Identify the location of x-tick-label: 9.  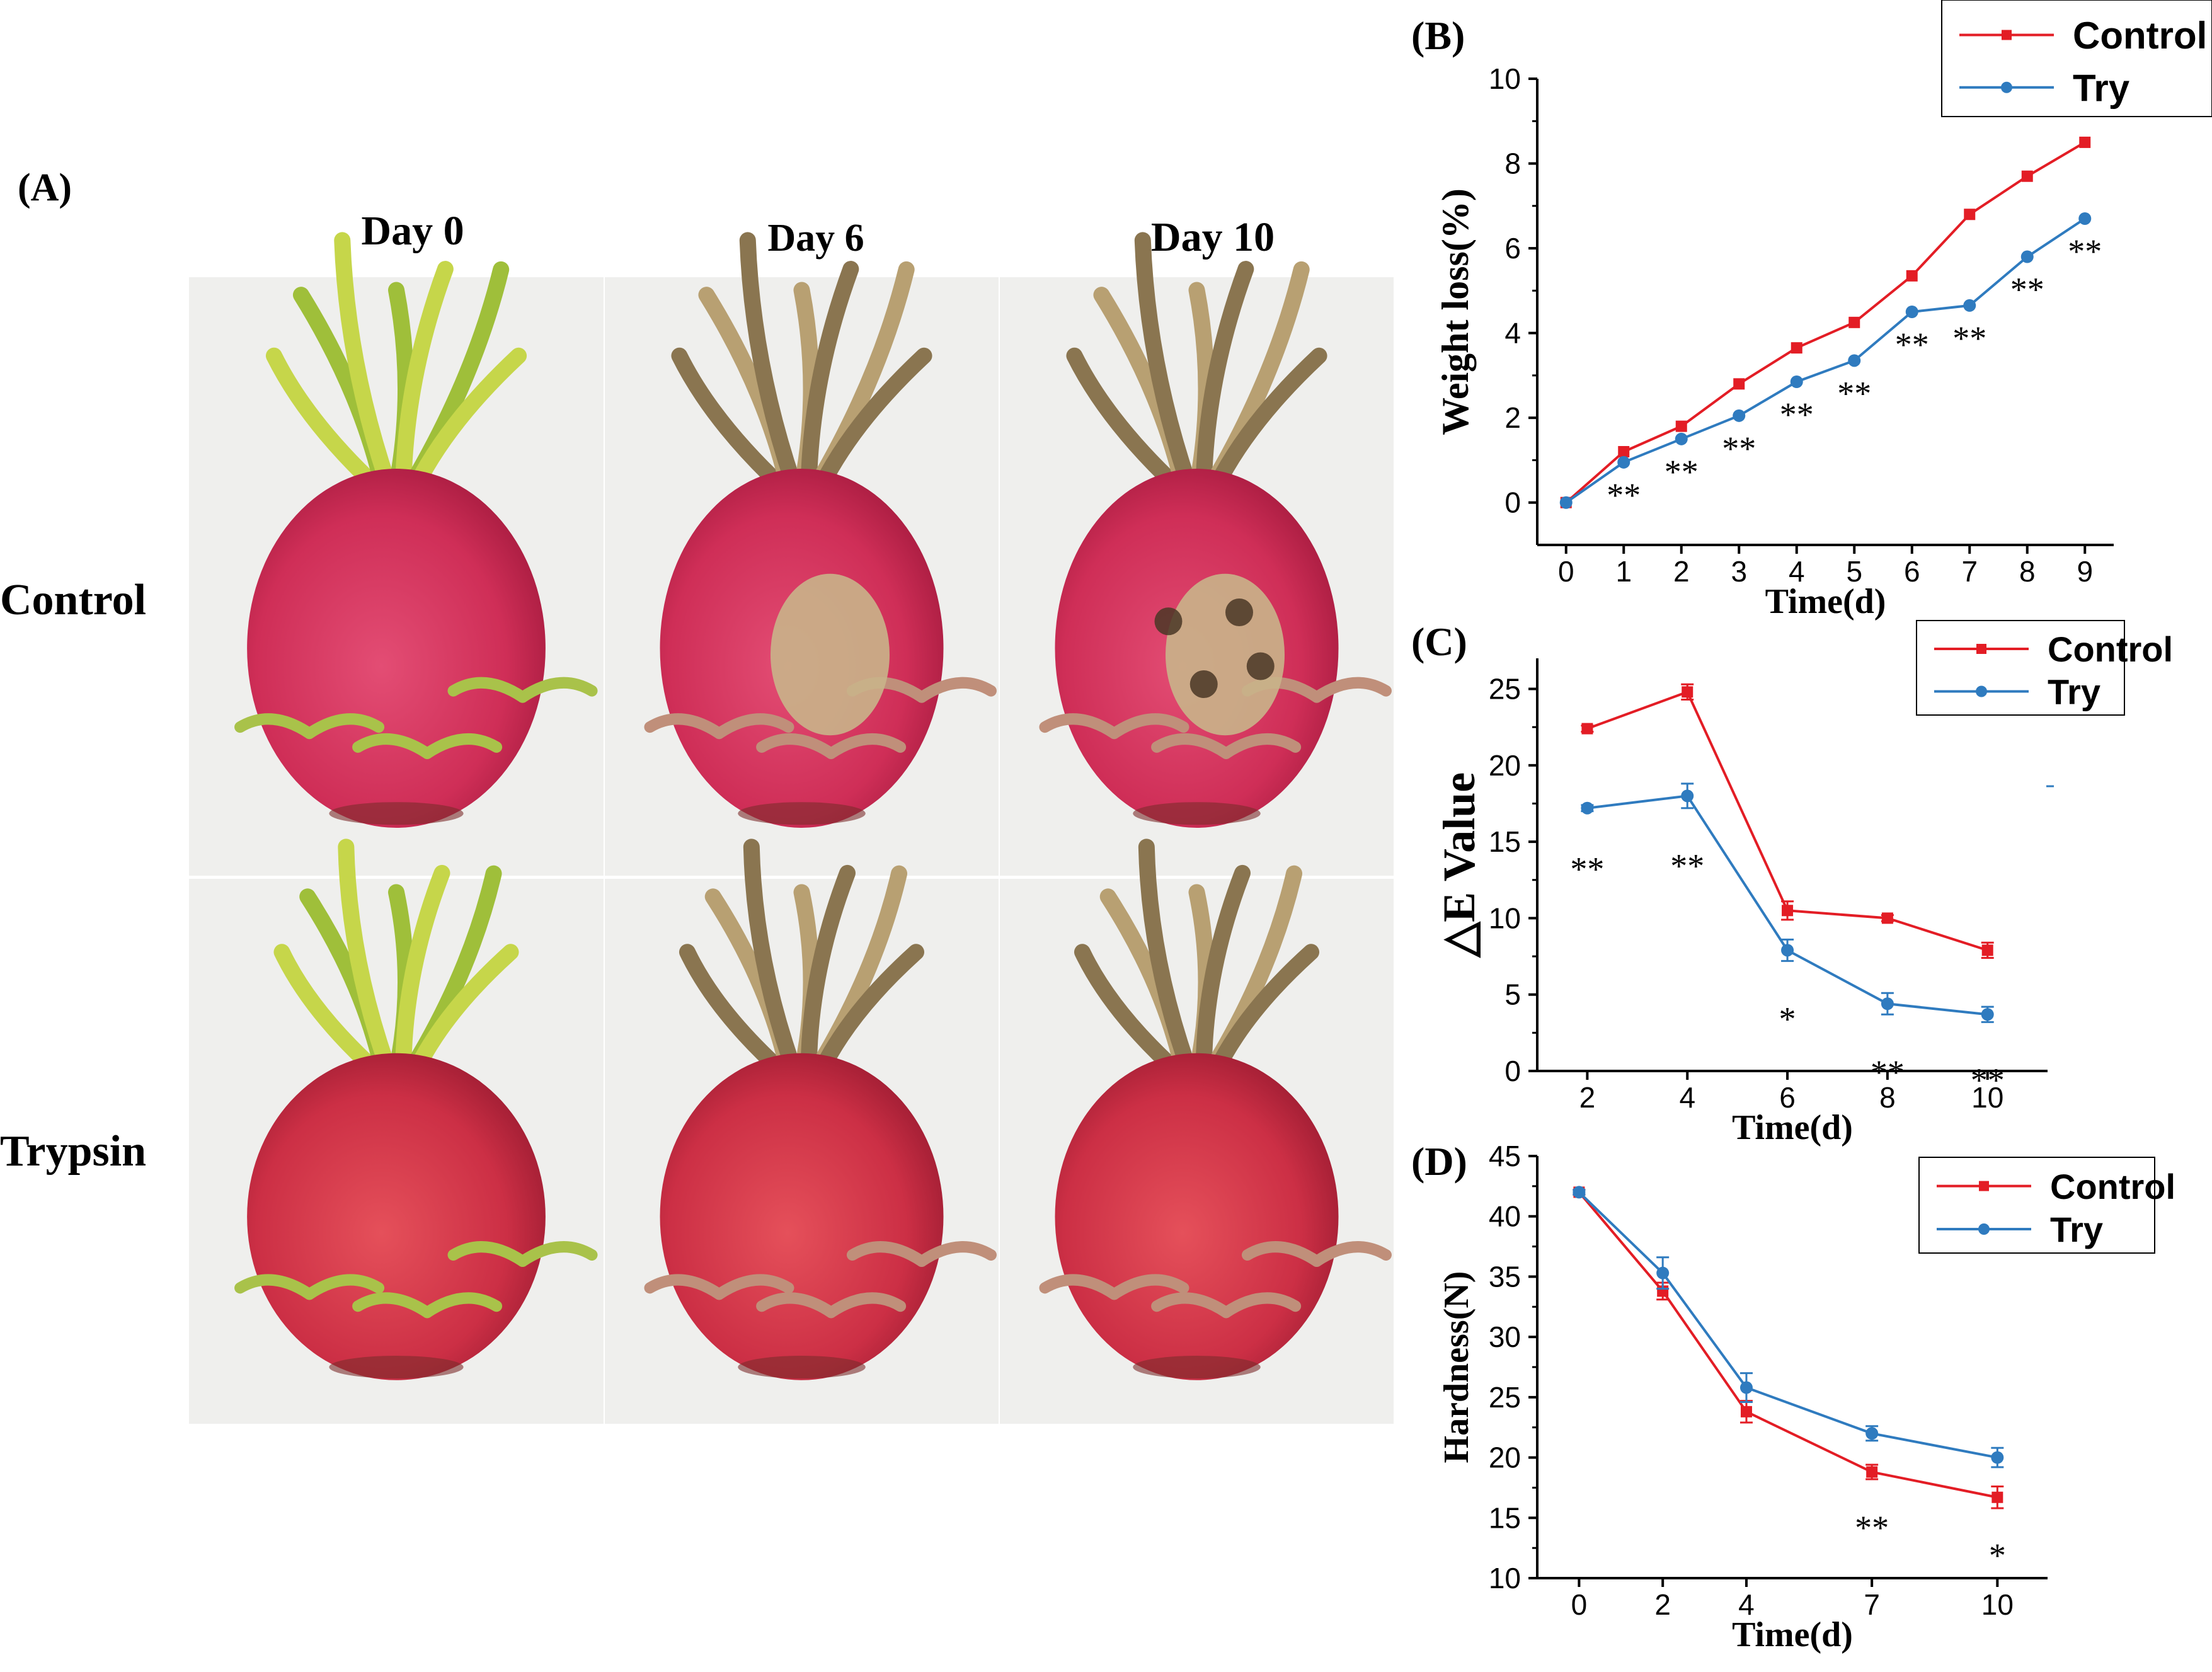
(2085, 572).